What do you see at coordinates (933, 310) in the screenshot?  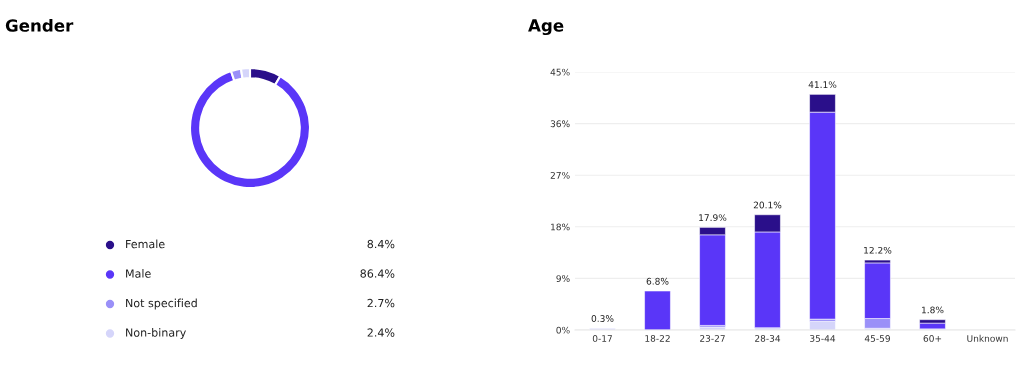 I see `total-label: 1.8%` at bounding box center [933, 310].